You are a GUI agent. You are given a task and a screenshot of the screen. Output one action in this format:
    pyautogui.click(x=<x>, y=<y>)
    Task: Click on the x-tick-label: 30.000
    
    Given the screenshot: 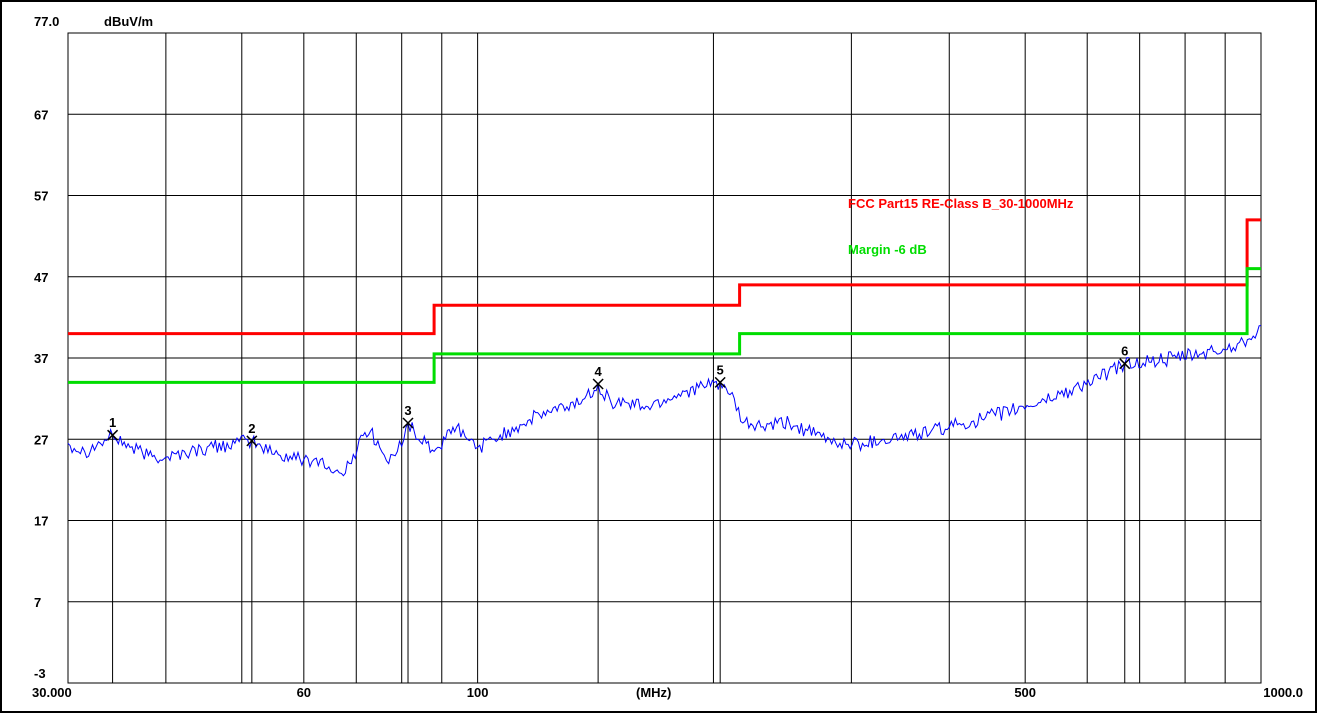 What is the action you would take?
    pyautogui.click(x=52, y=692)
    